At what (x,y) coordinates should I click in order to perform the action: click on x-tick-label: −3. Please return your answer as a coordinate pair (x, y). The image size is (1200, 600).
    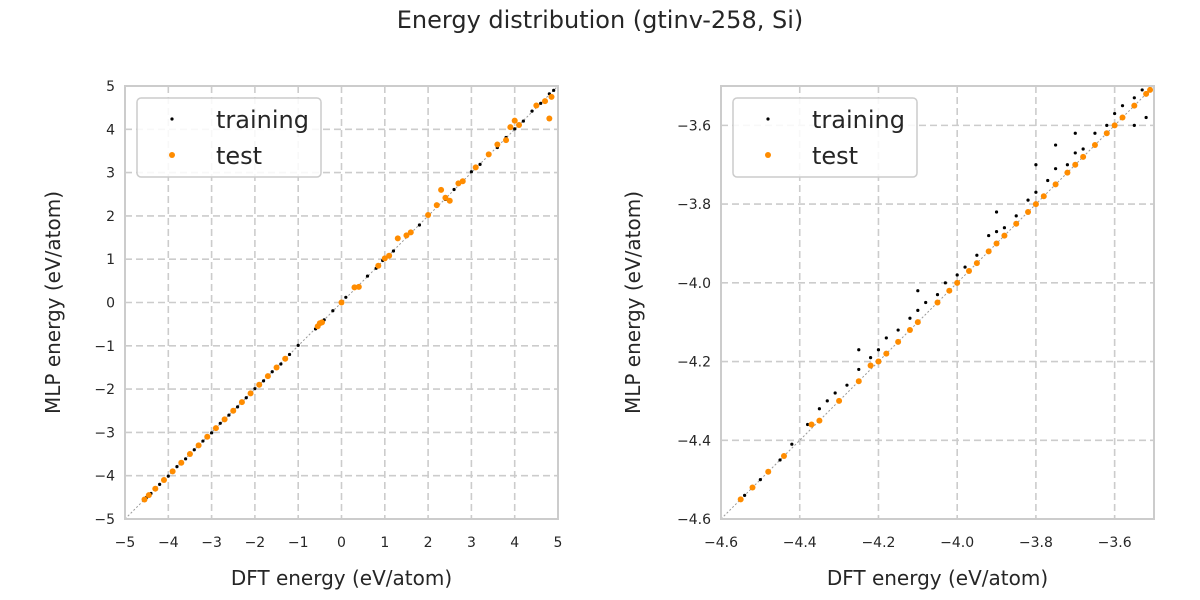
    Looking at the image, I should click on (211, 543).